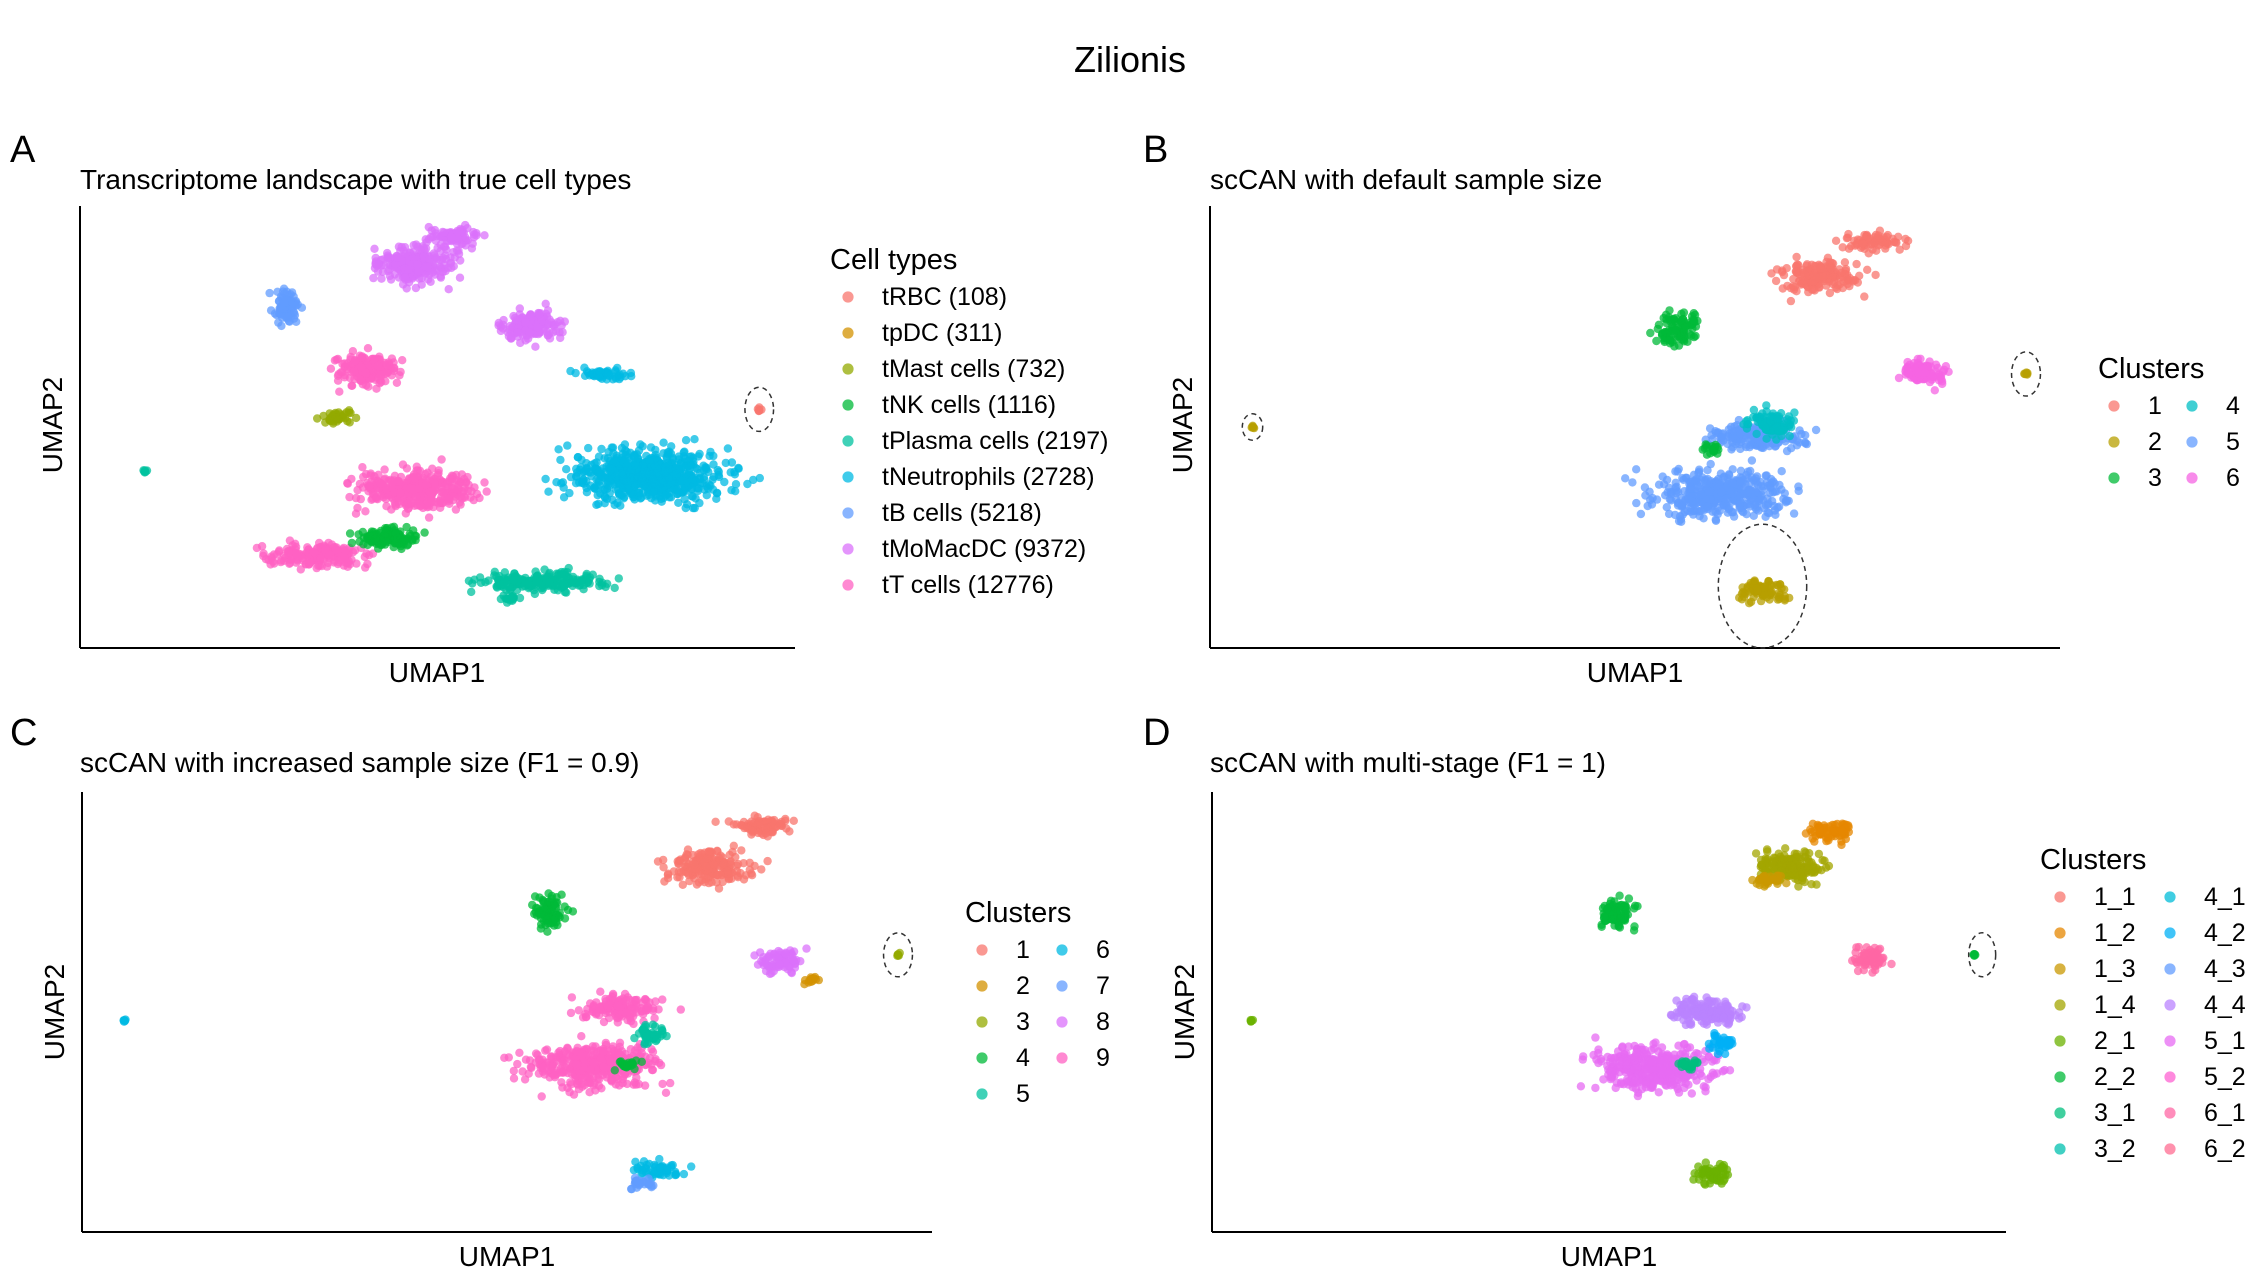 The width and height of the screenshot is (2251, 1276). What do you see at coordinates (1023, 950) in the screenshot?
I see `legend-label: 1` at bounding box center [1023, 950].